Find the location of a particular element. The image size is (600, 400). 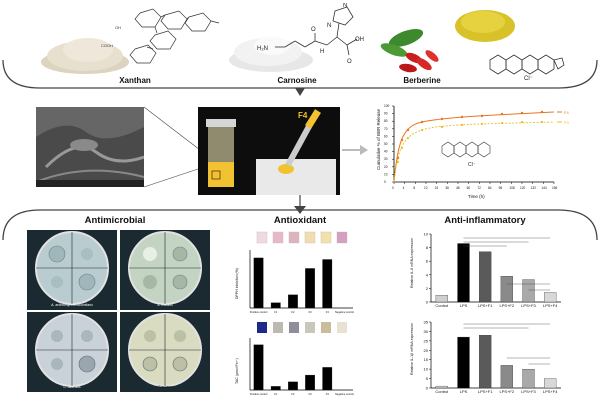

plate-3: C. albicans is located at coordinates (72, 352).